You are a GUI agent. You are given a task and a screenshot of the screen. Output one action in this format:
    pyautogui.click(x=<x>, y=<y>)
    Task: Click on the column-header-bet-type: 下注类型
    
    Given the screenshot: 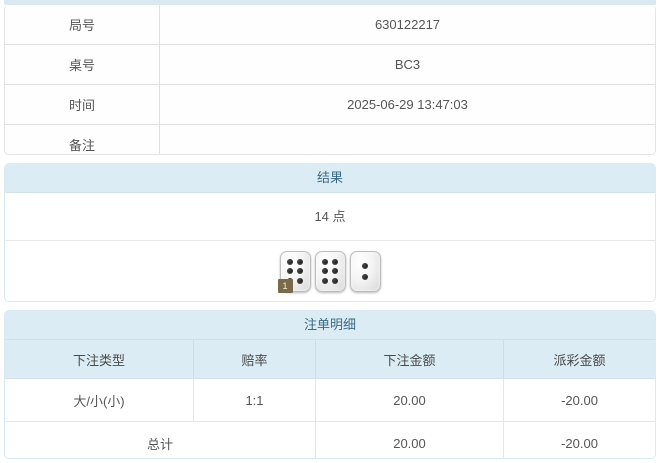 What is the action you would take?
    pyautogui.click(x=99, y=359)
    